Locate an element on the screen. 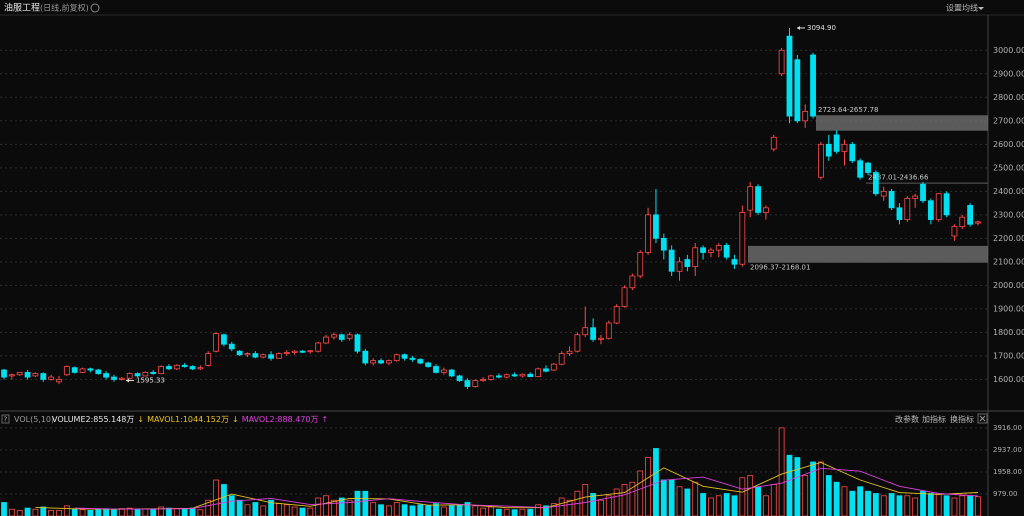 This screenshot has width=1024, height=516. dropdown-arrow is located at coordinates (981, 8).